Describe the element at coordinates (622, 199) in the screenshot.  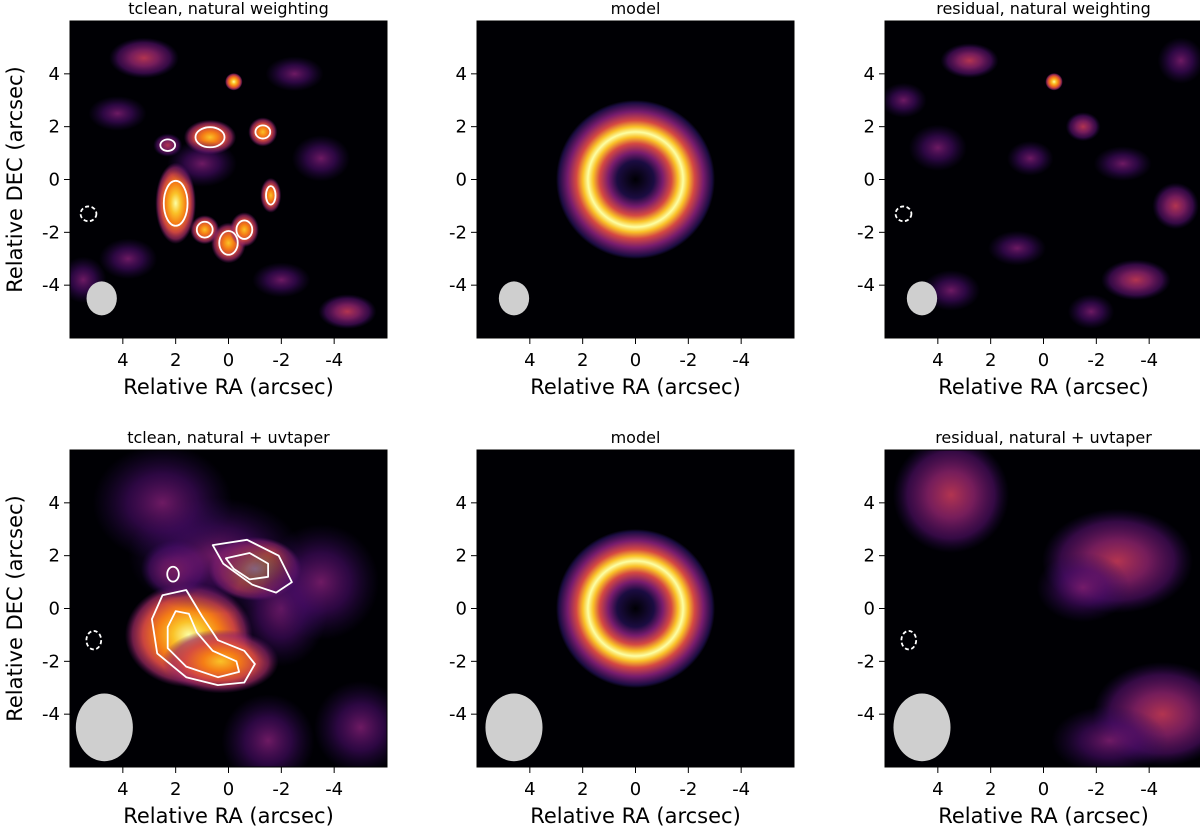
I see `panel-2: 4 2 0 -2 -4 -4 -2 0 2 4 model Relative RA (arcsec)` at that location.